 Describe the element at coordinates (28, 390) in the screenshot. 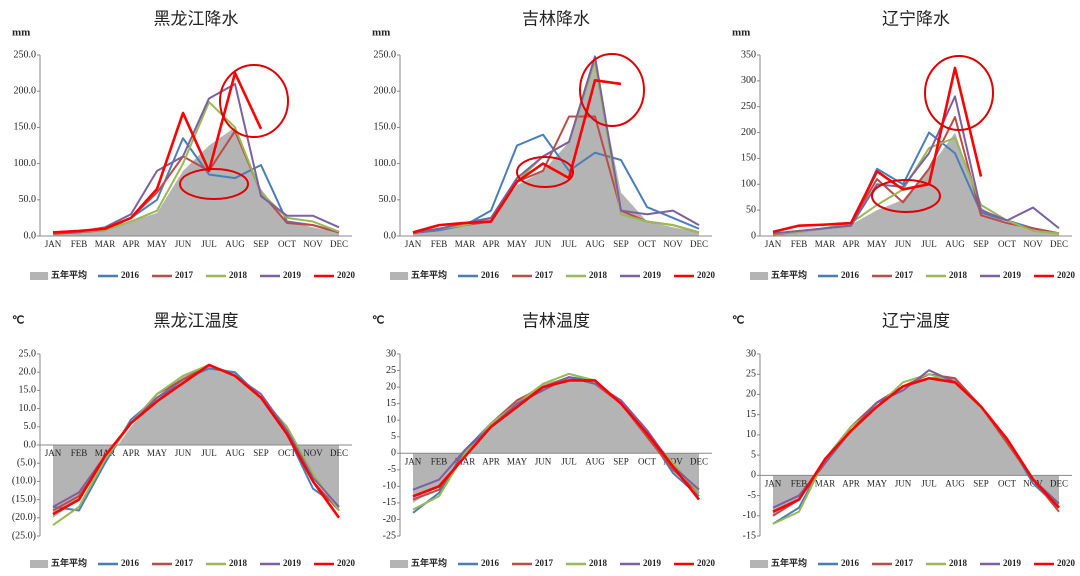

I see `y-tick-label: 15.0` at that location.